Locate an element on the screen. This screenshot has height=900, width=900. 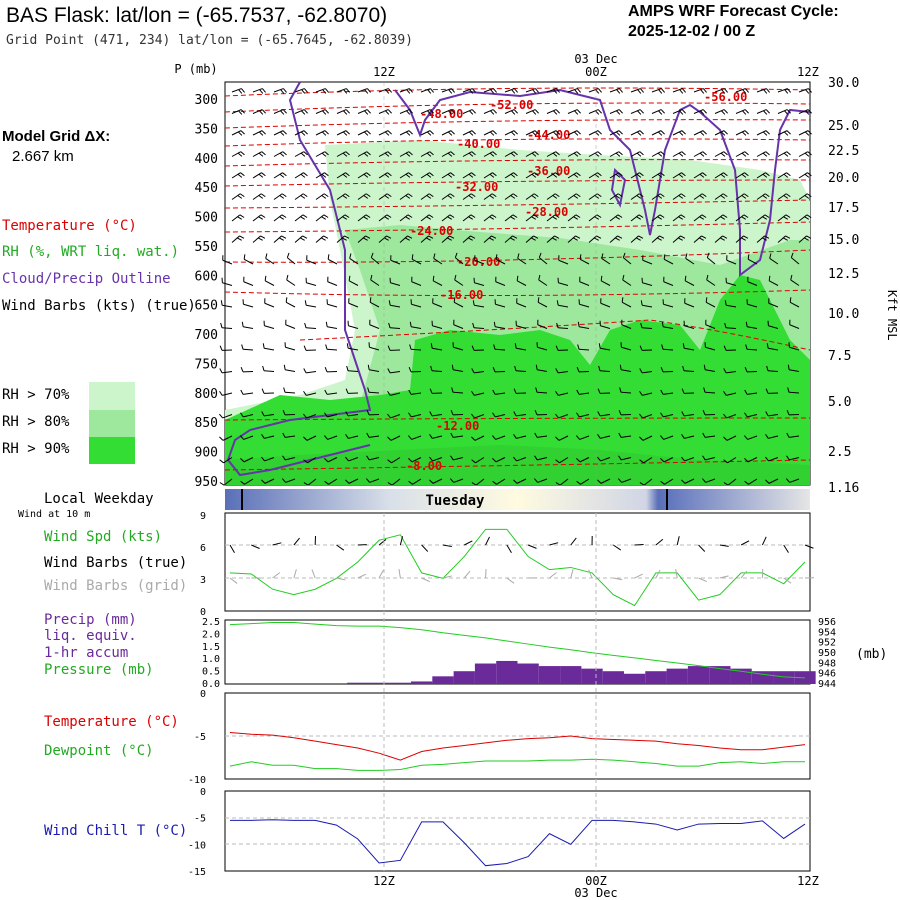
pressure-line is located at coordinates (517, 650).